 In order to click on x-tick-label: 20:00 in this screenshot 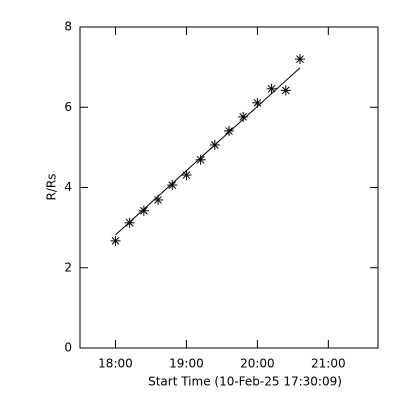, I will do `click(257, 364)`.